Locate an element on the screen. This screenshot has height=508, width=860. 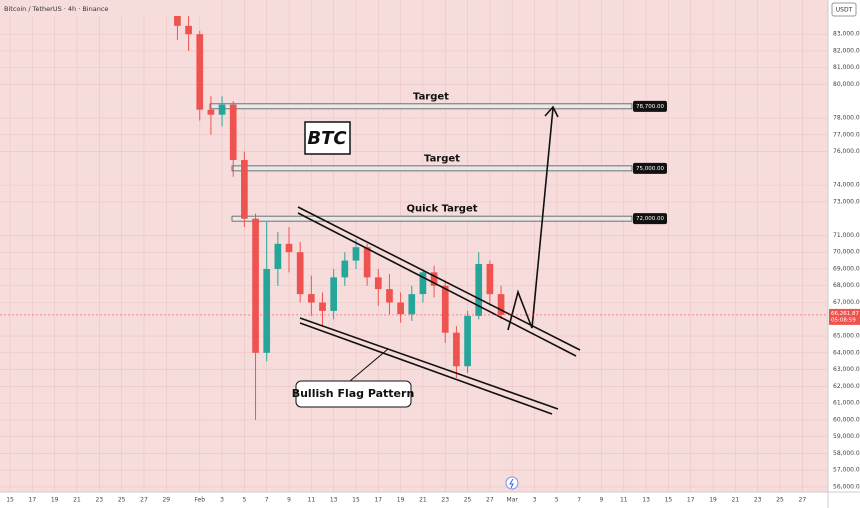
y-tick-label: 73,000.00 is located at coordinates (846, 201).